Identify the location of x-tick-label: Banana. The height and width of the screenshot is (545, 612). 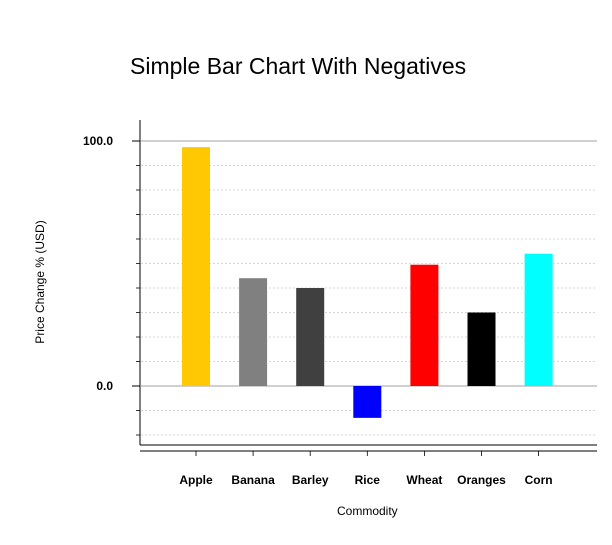
(253, 480).